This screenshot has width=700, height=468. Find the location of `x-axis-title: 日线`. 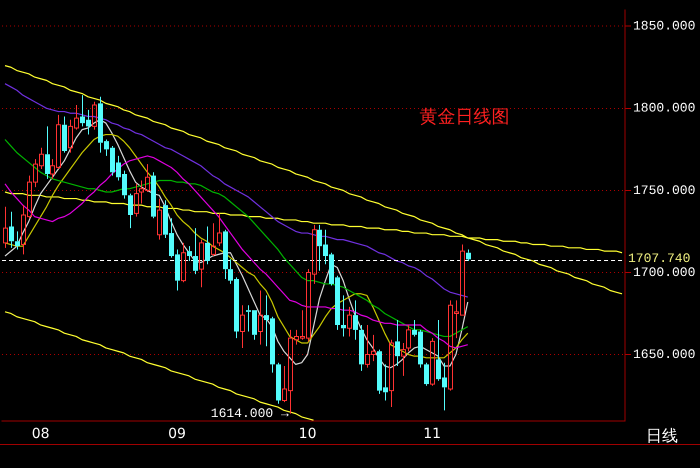

x-axis-title: 日线 is located at coordinates (662, 436).